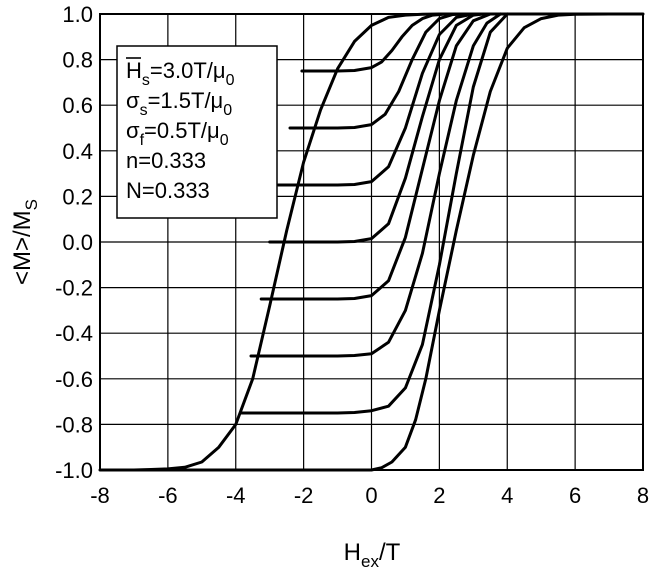  Describe the element at coordinates (304, 495) in the screenshot. I see `x-tick-label: -2` at that location.